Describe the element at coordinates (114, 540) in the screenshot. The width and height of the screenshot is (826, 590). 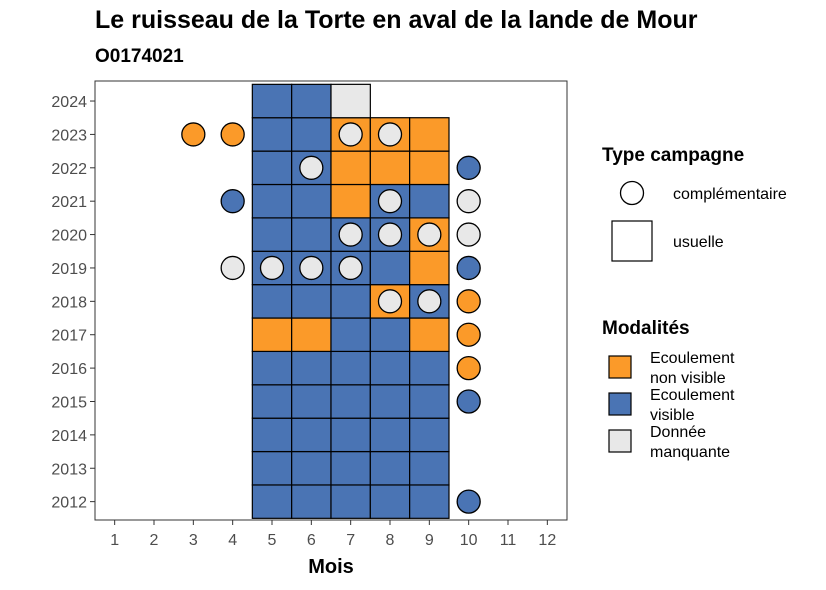
I see `x-tick-label: 1` at that location.